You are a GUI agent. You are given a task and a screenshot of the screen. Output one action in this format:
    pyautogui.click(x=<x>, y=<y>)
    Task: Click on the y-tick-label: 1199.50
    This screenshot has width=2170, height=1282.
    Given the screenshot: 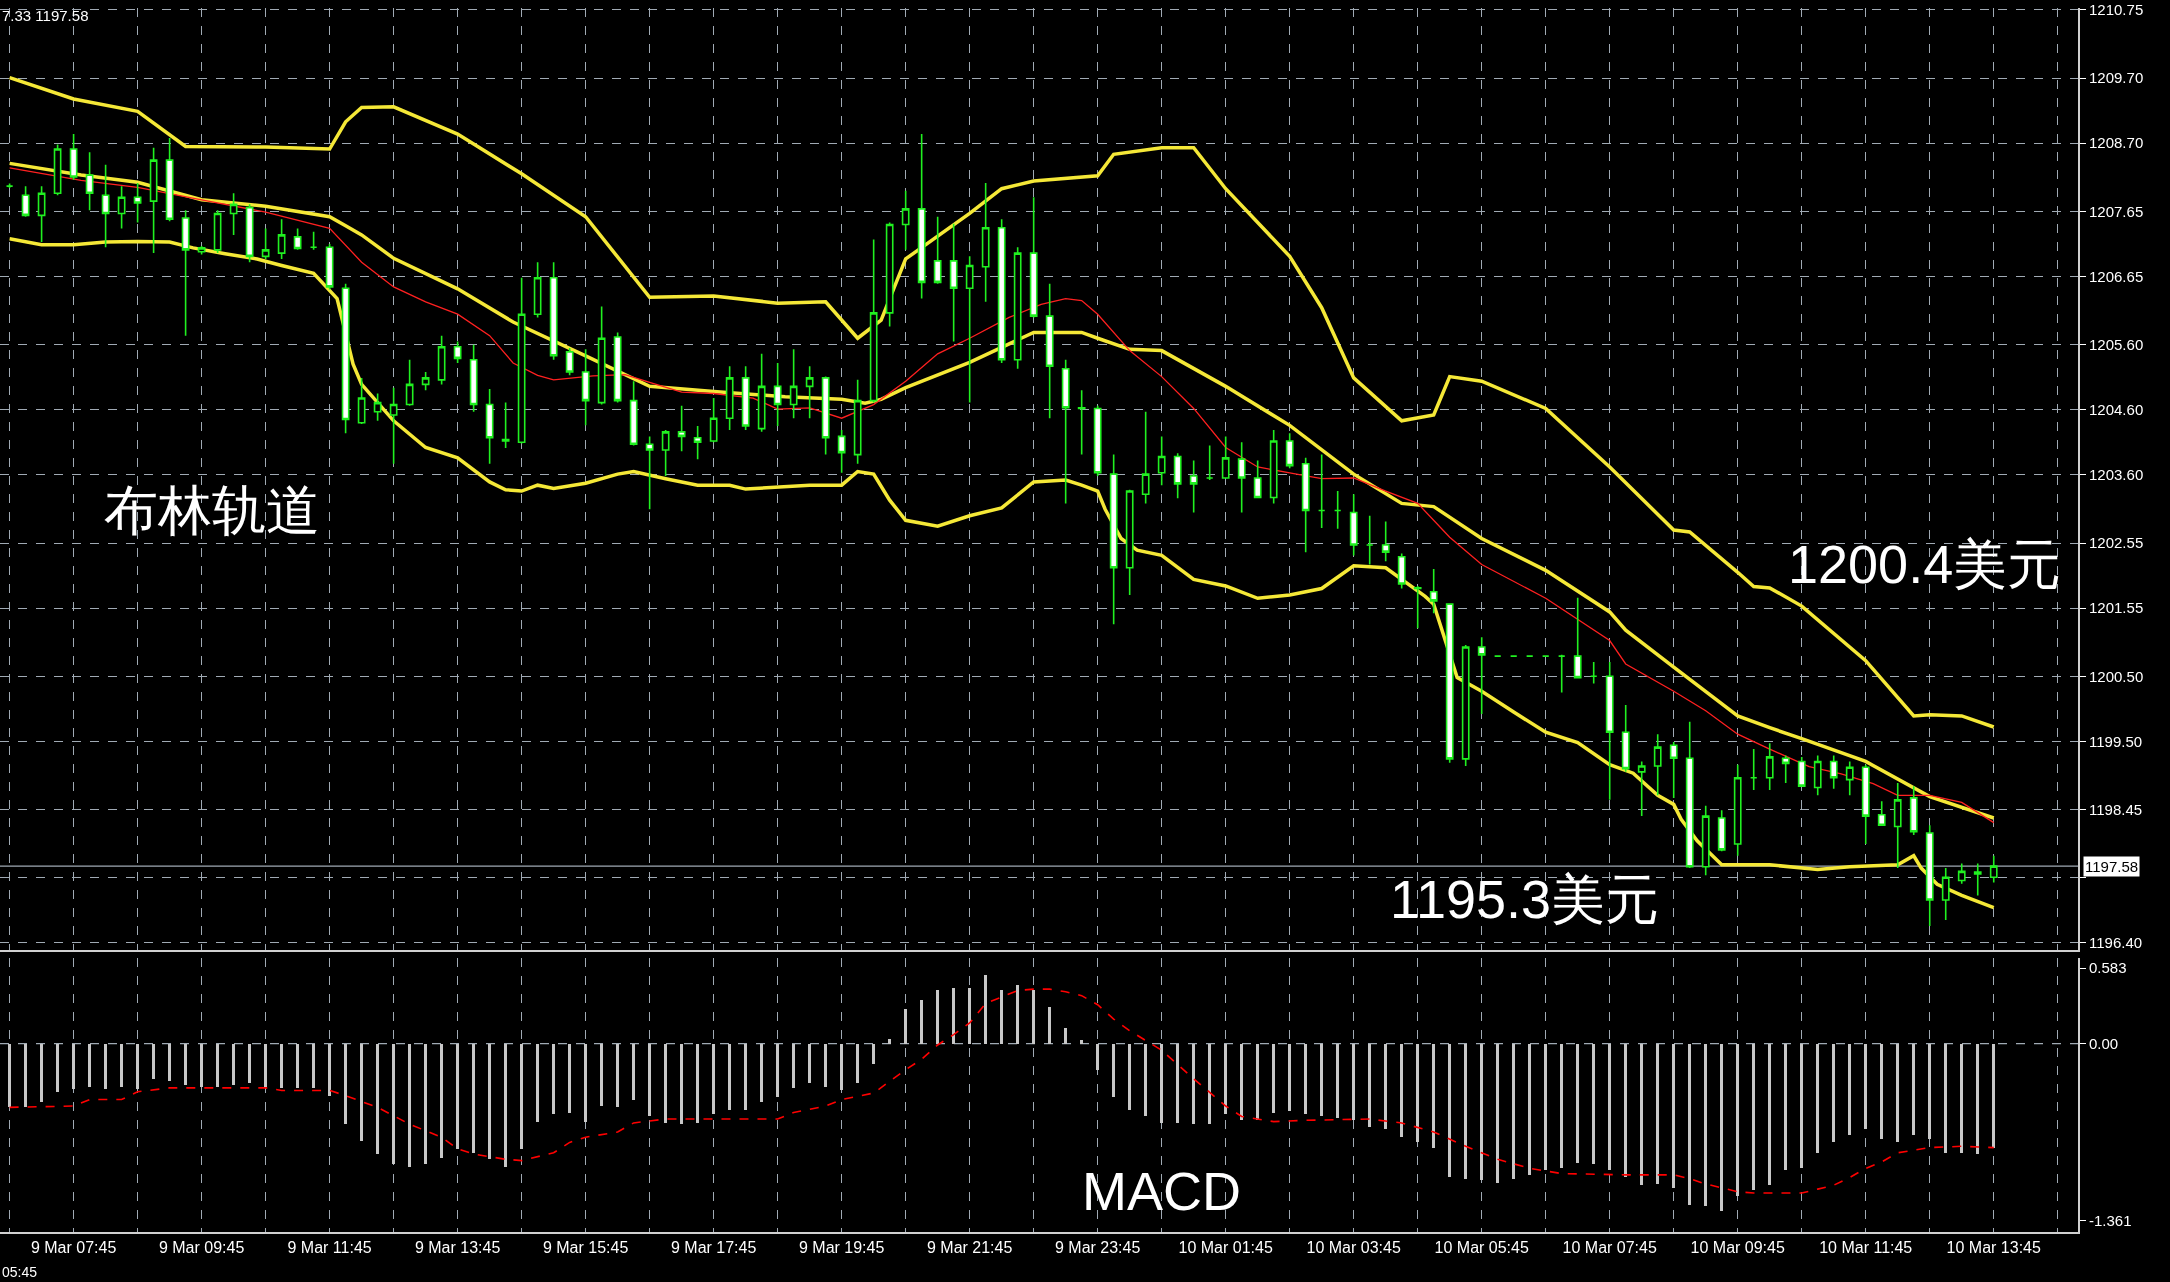 What is the action you would take?
    pyautogui.click(x=2116, y=741)
    